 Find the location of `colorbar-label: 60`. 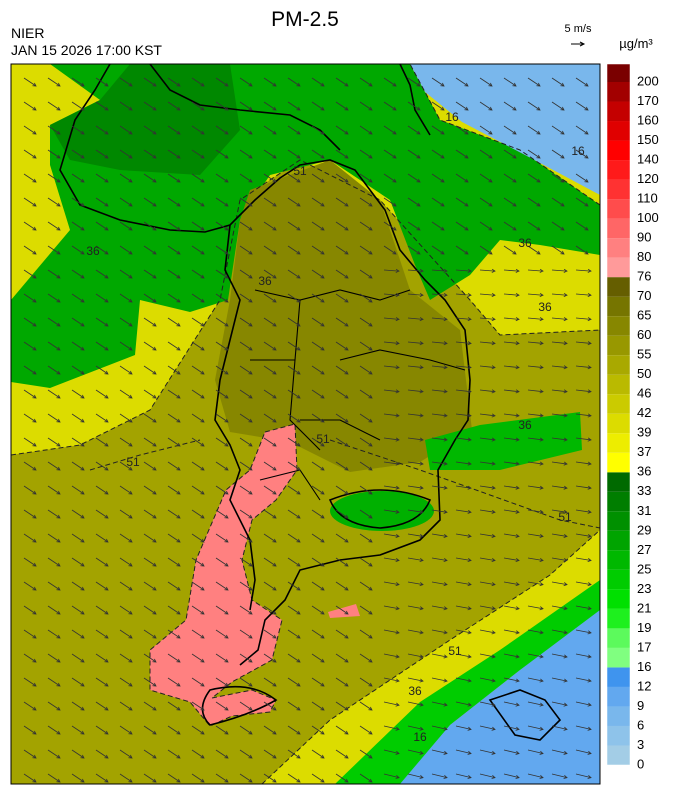

colorbar-label: 60 is located at coordinates (644, 334).